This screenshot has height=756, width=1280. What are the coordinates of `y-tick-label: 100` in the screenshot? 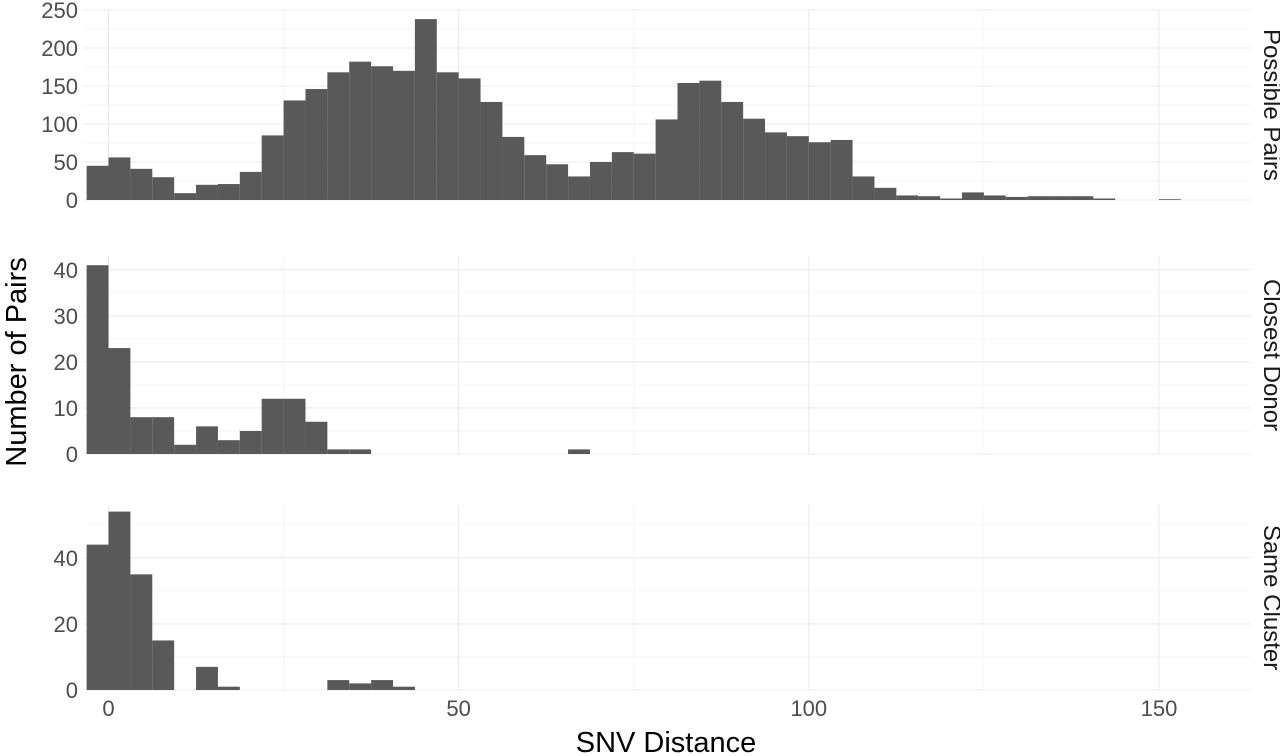 It's located at (59, 124).